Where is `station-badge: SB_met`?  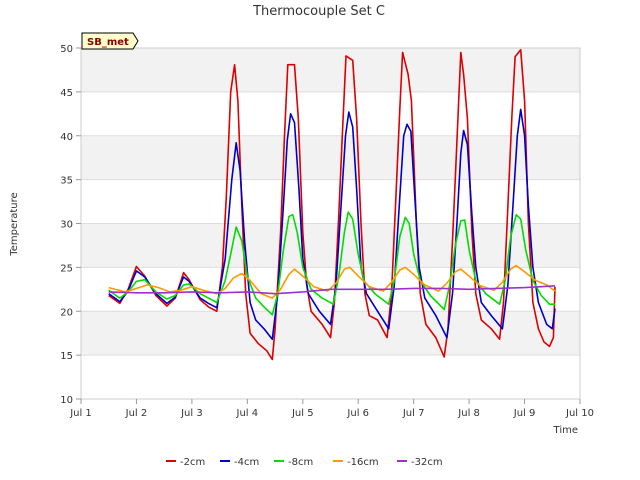
station-badge: SB_met is located at coordinates (110, 41).